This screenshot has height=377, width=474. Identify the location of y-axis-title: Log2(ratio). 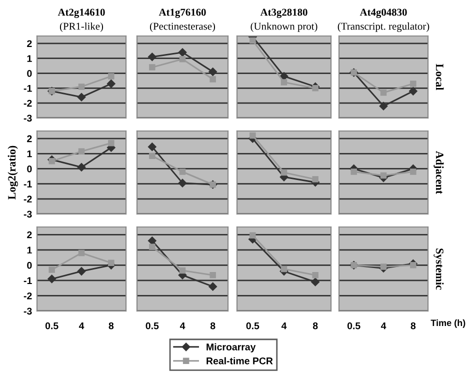
(13, 173).